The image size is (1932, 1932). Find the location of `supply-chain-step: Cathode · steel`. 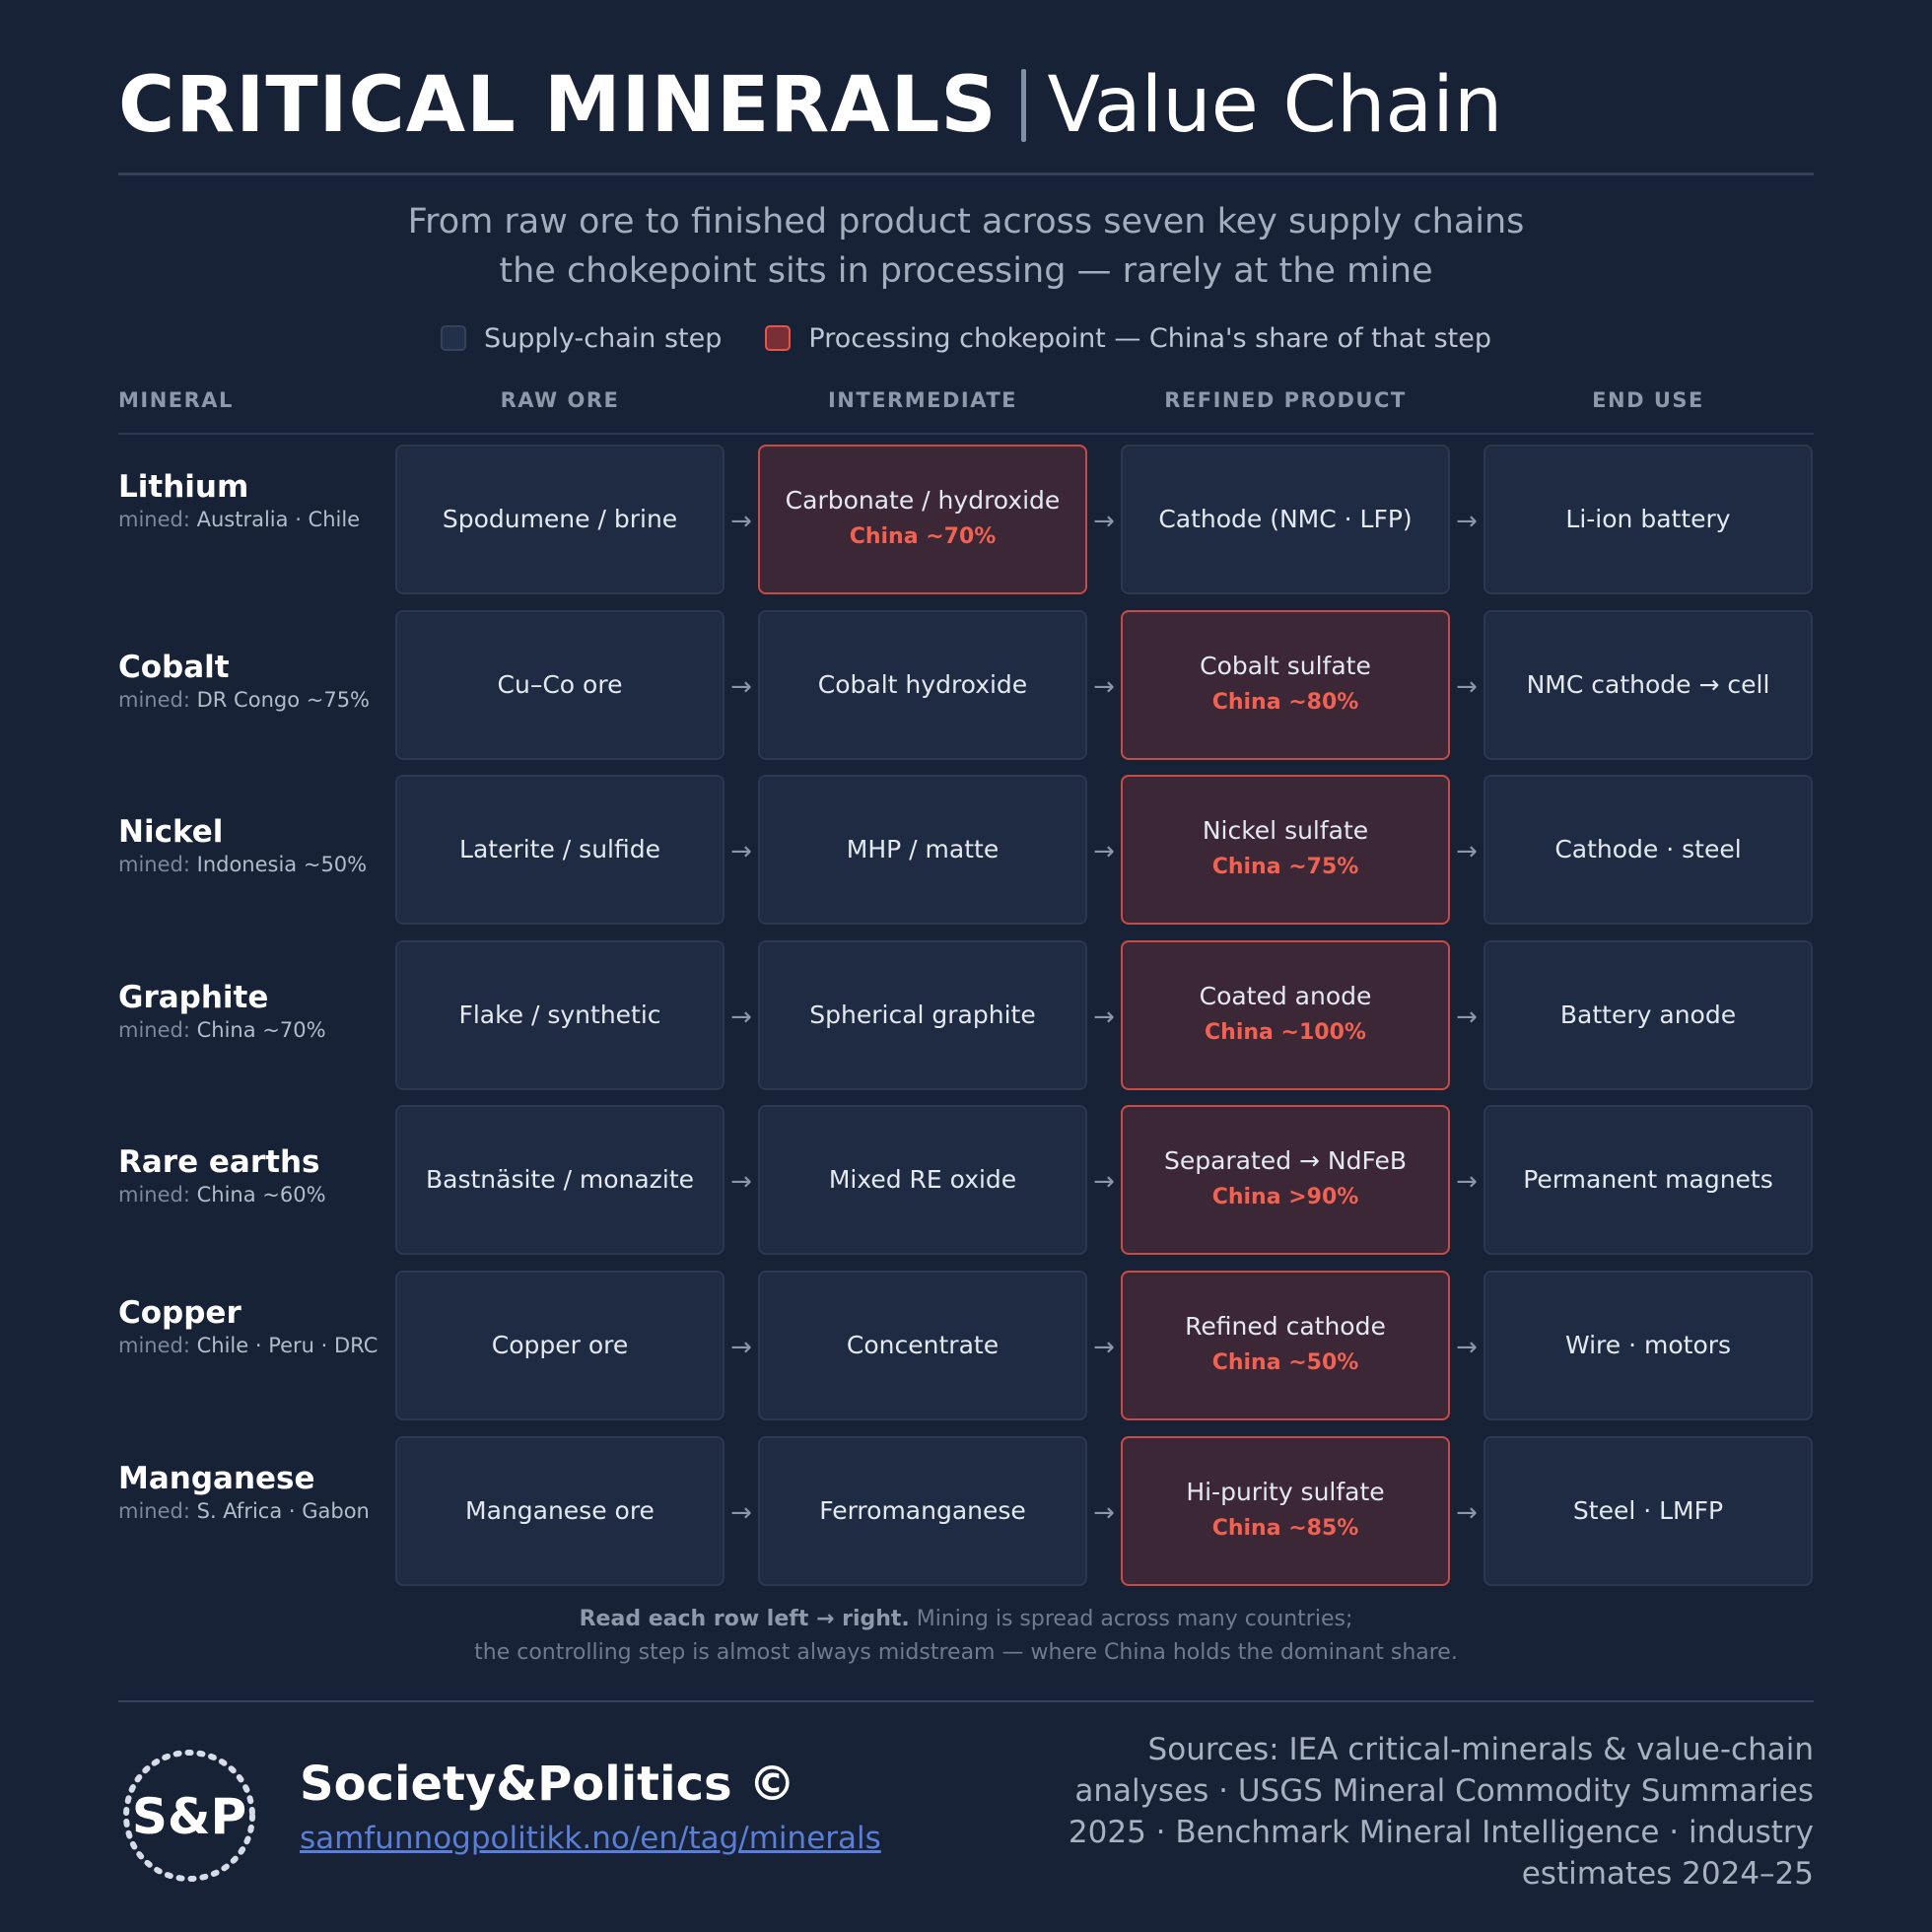

supply-chain-step: Cathode · steel is located at coordinates (1649, 850).